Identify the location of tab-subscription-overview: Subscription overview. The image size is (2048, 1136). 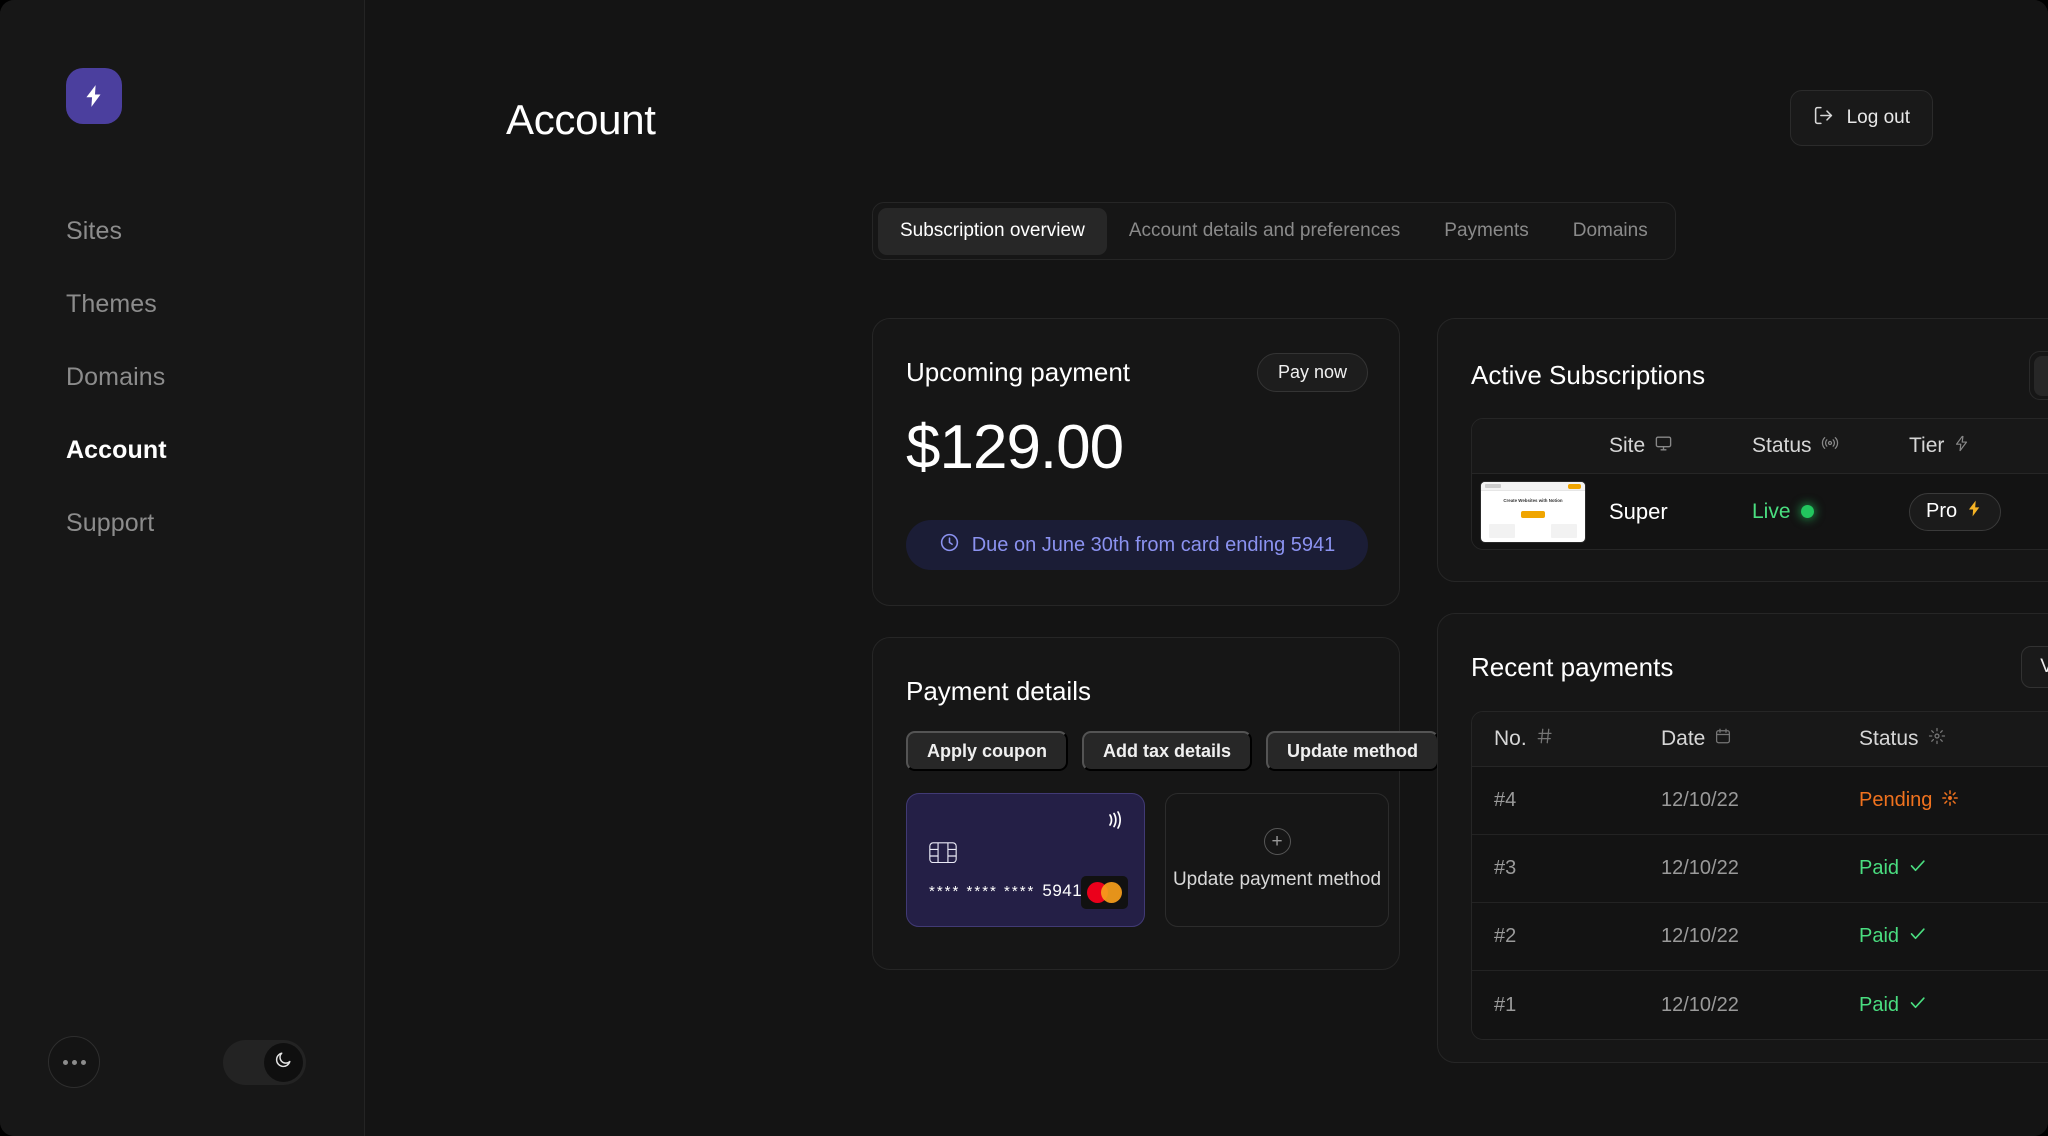
(992, 231).